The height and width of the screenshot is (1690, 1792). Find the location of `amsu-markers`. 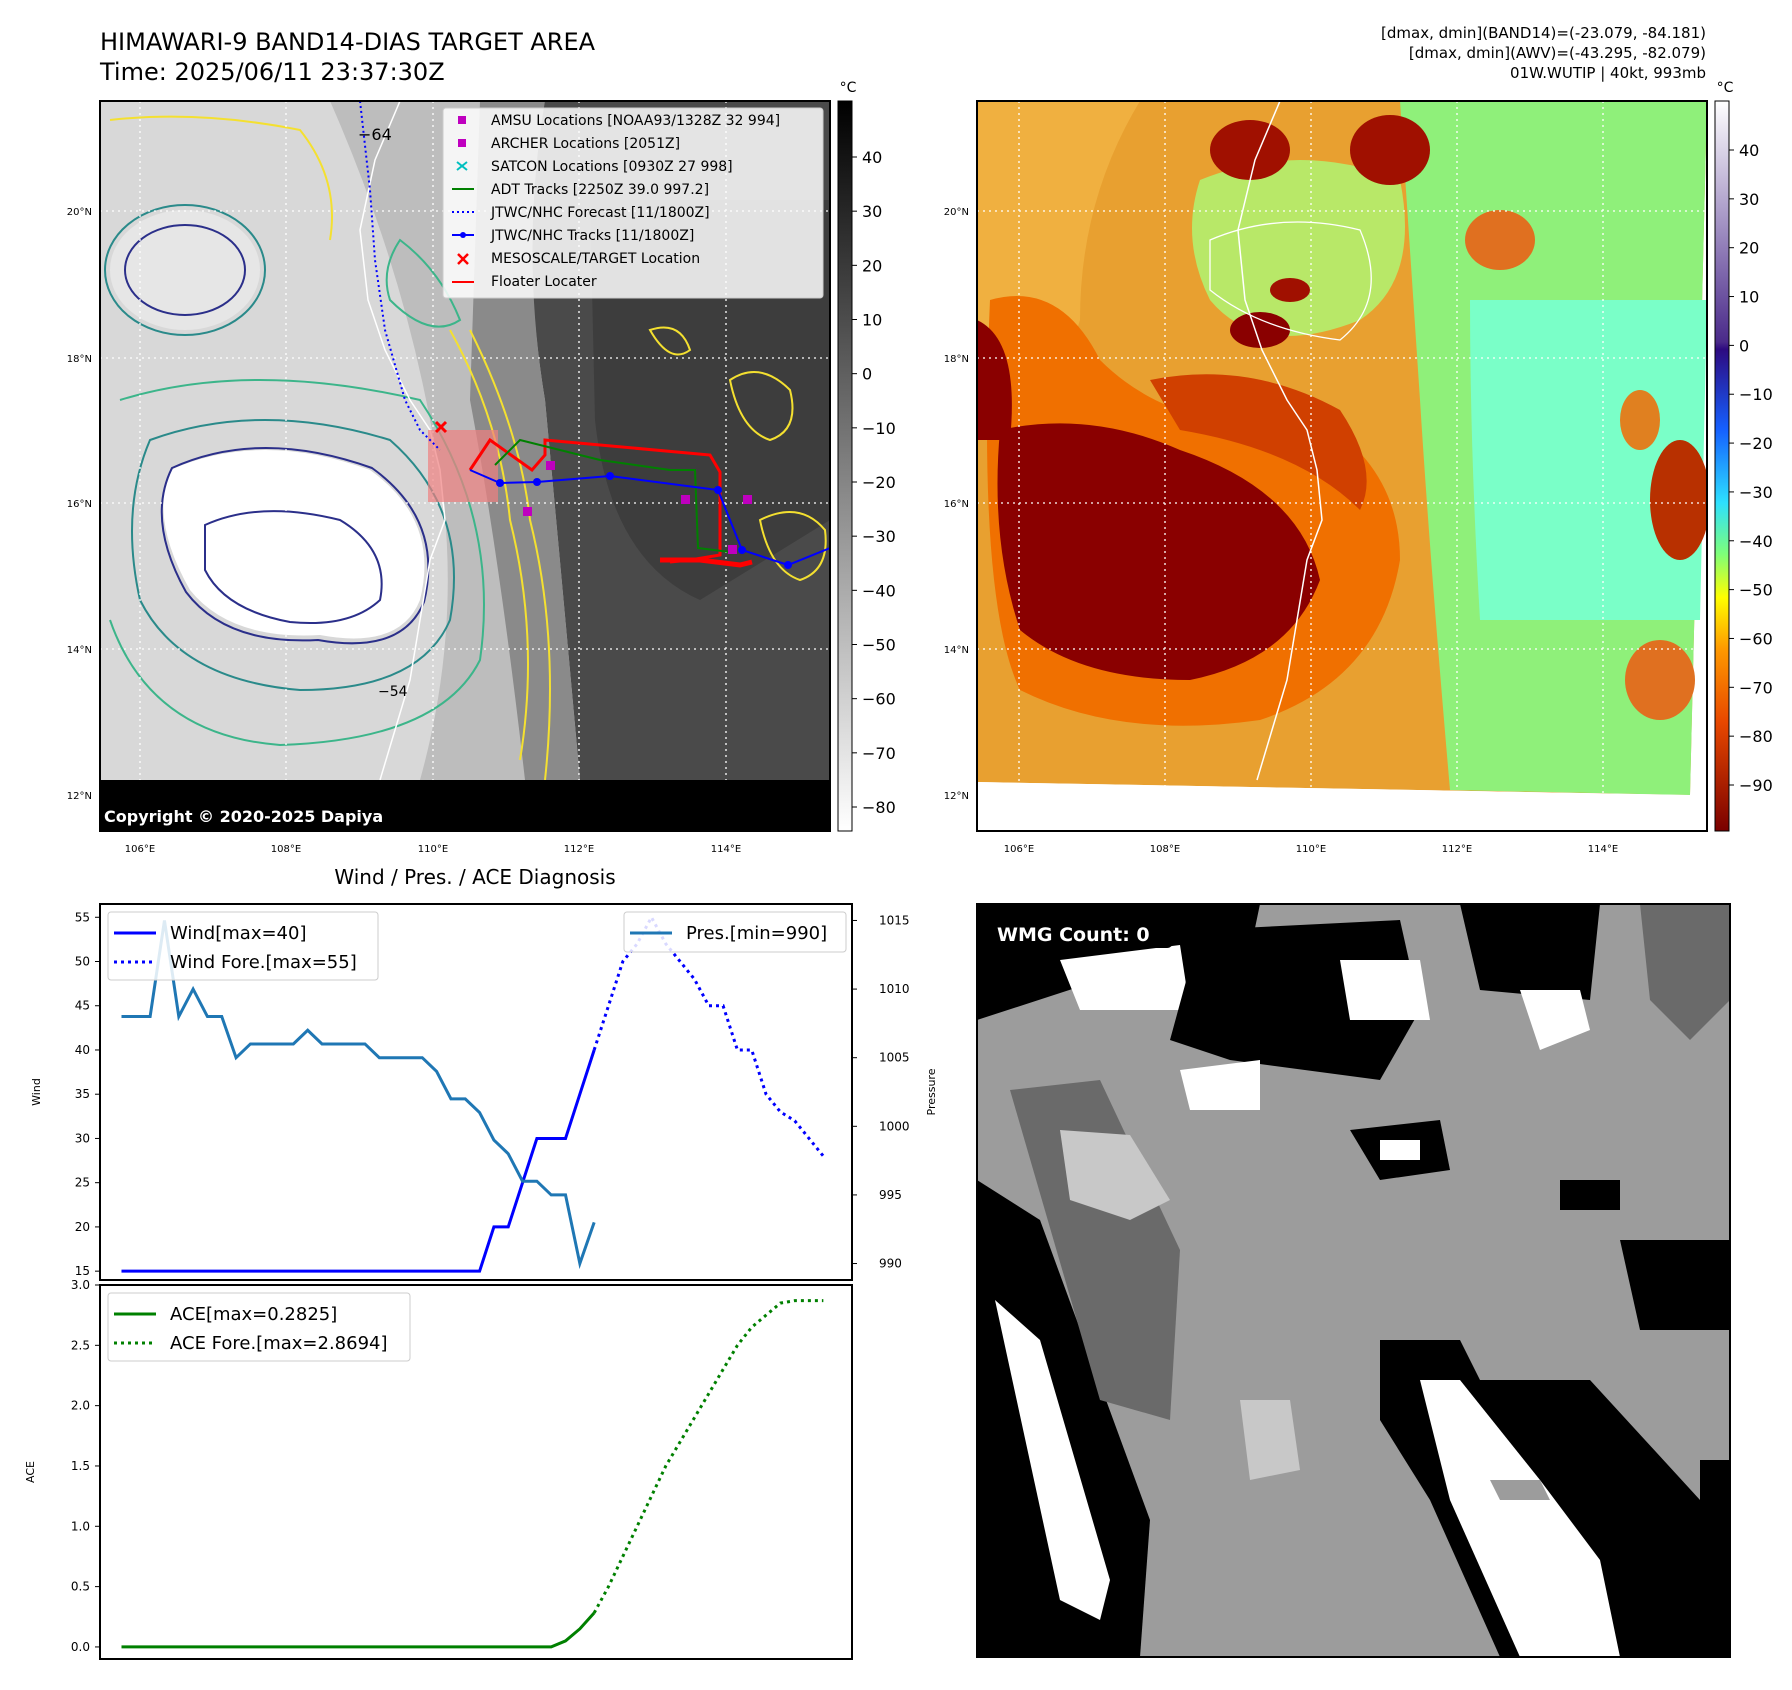

amsu-markers is located at coordinates (637, 507).